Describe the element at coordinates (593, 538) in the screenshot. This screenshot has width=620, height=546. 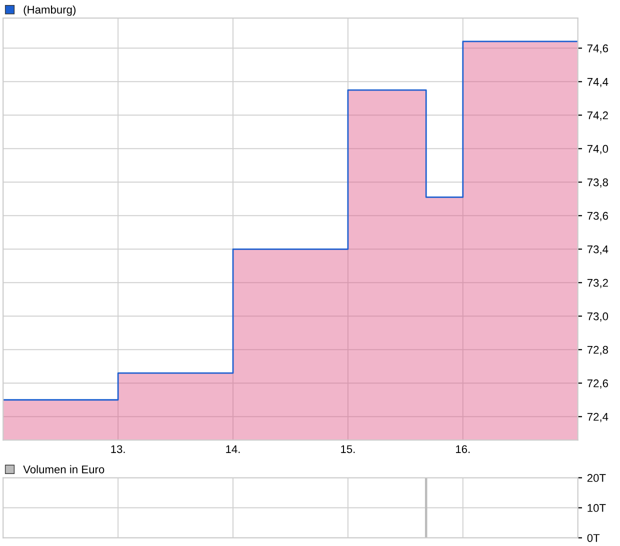
I see `y-tick-label: 0T` at that location.